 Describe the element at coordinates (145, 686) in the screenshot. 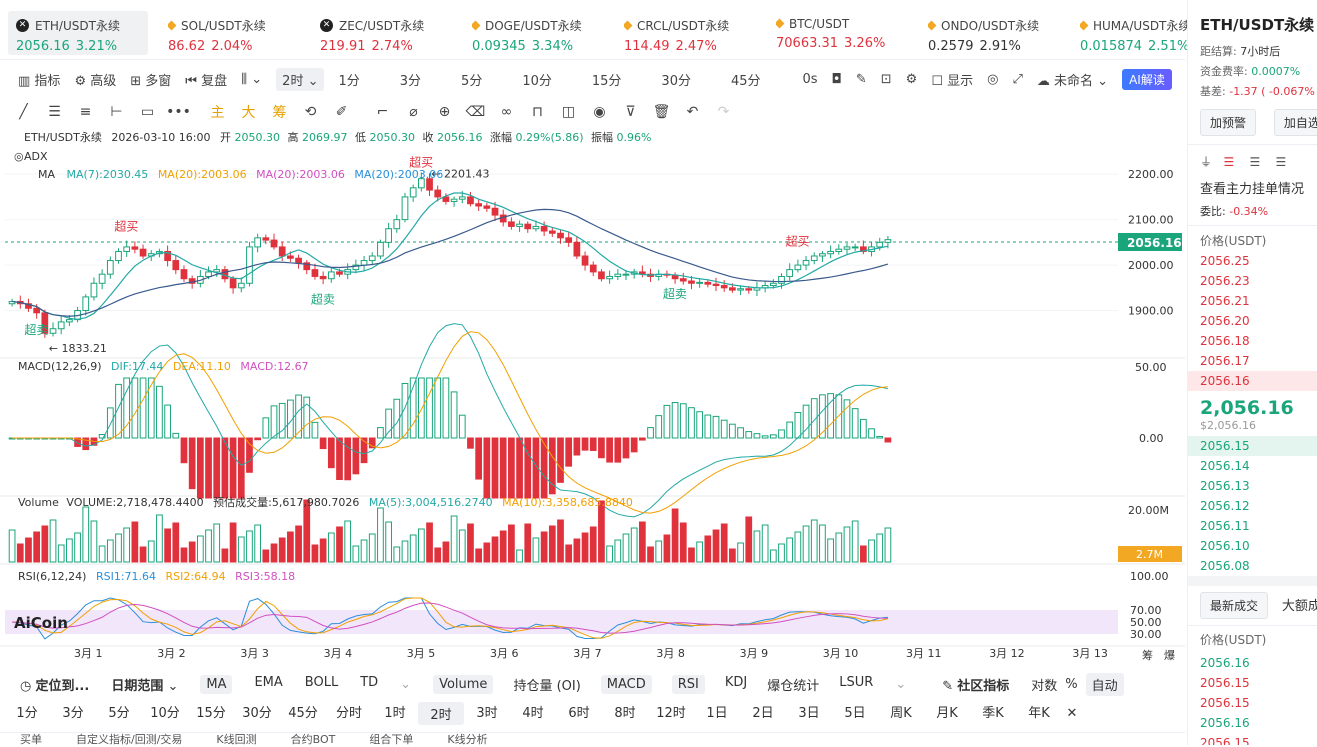

I see `date-range-button: 日期范围 ⌄` at that location.